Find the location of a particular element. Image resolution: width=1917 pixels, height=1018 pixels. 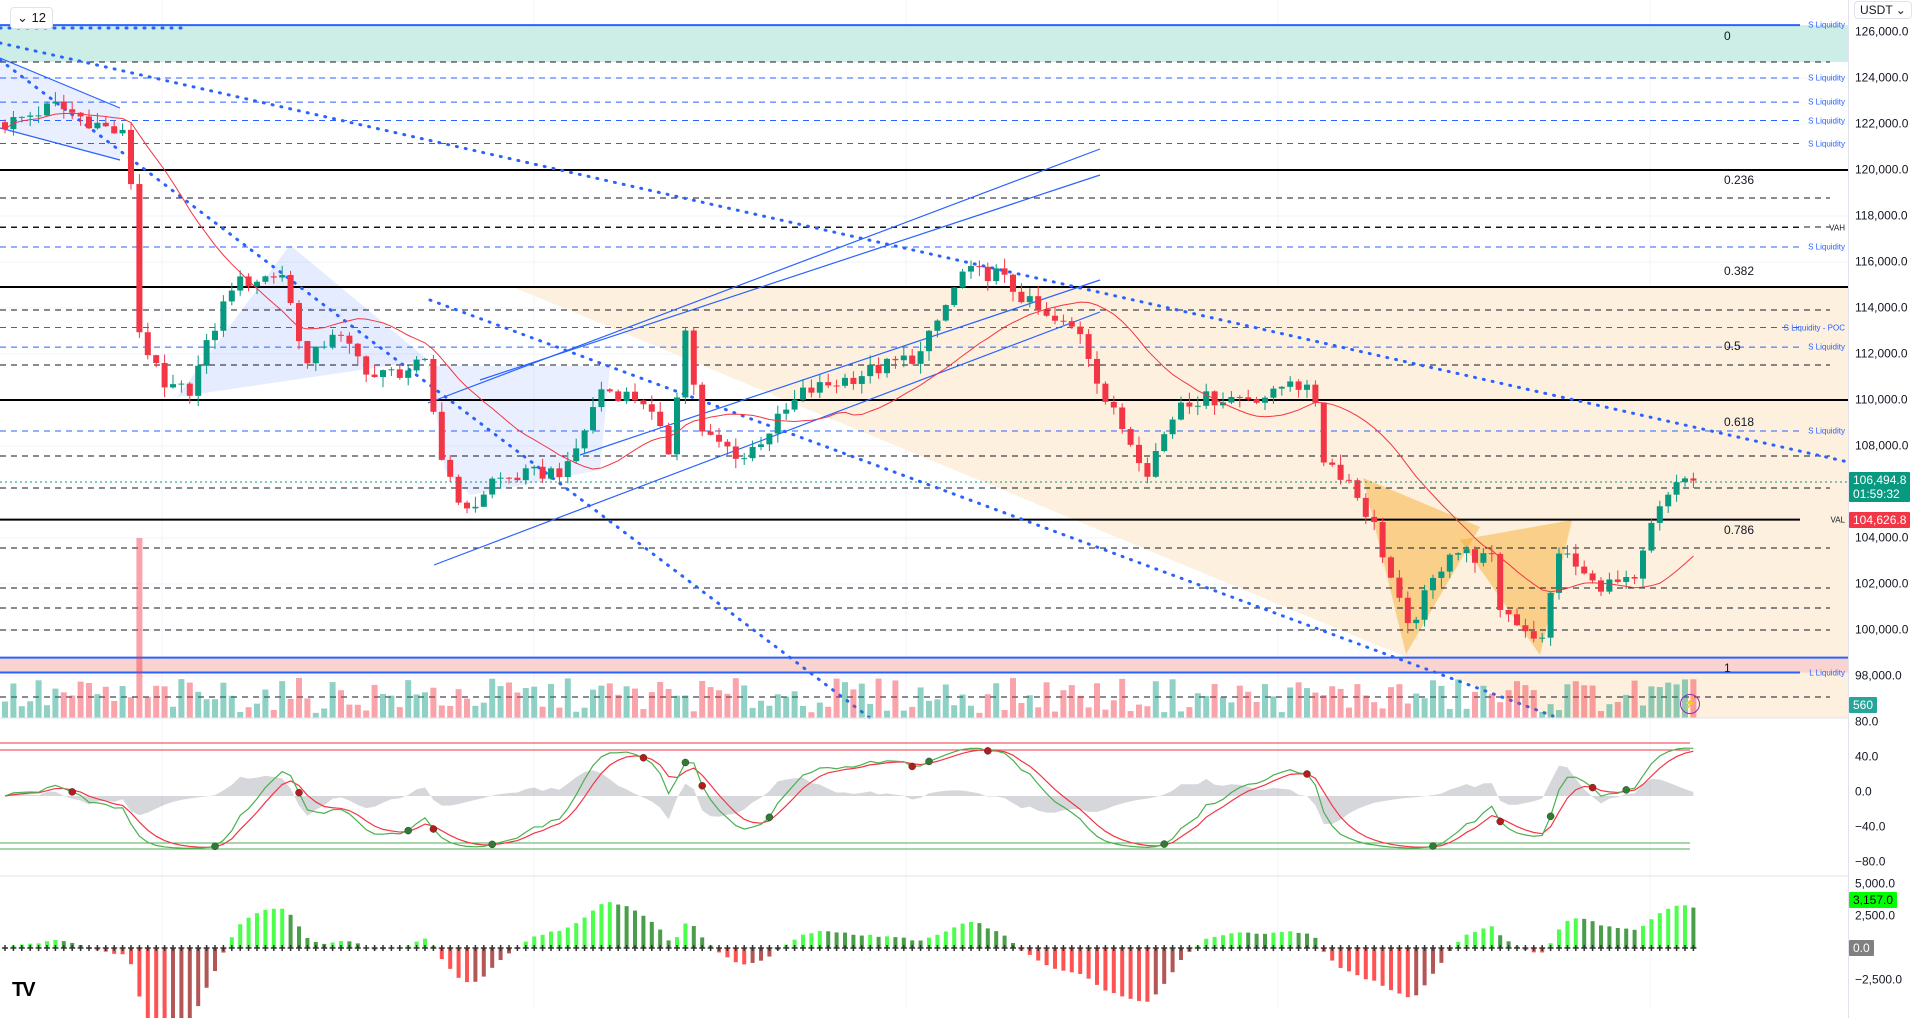

oscillator-diff-area is located at coordinates (847, 795).